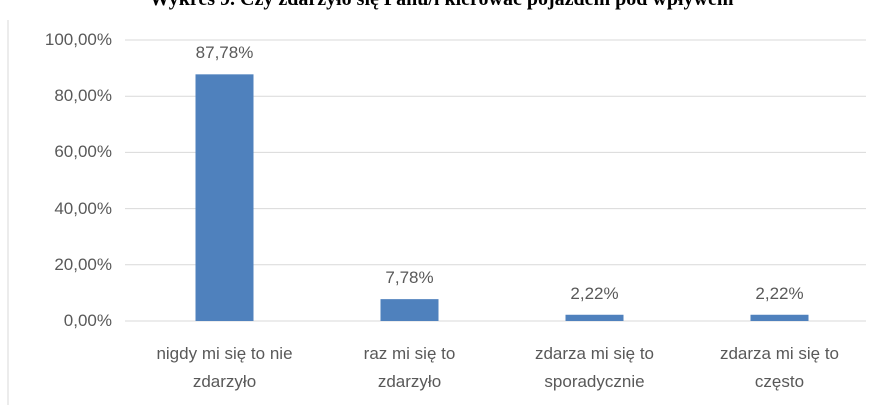  I want to click on x-tick-label: raz mi się to zdarzyło, so click(409, 367).